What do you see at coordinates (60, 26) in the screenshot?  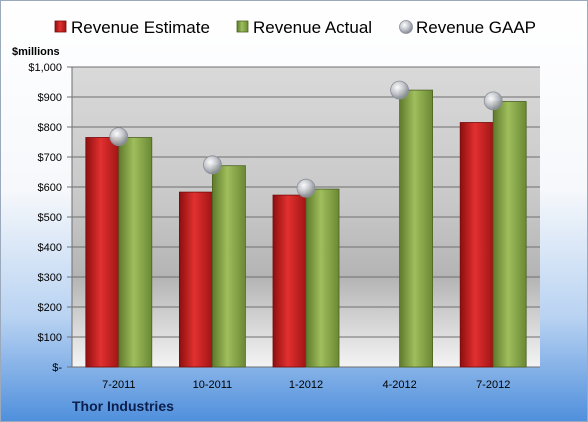 I see `legend-swatch-estimate` at bounding box center [60, 26].